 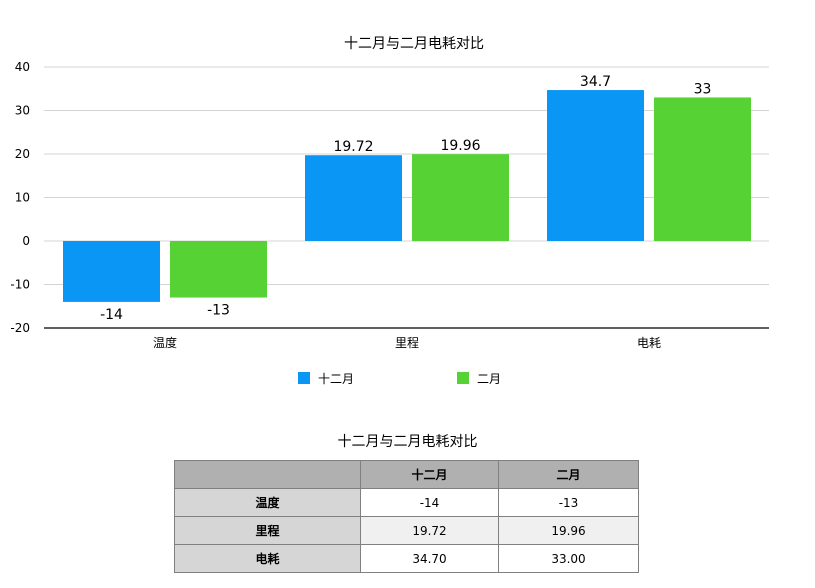 I want to click on table-header-february: 二月, so click(x=568, y=474).